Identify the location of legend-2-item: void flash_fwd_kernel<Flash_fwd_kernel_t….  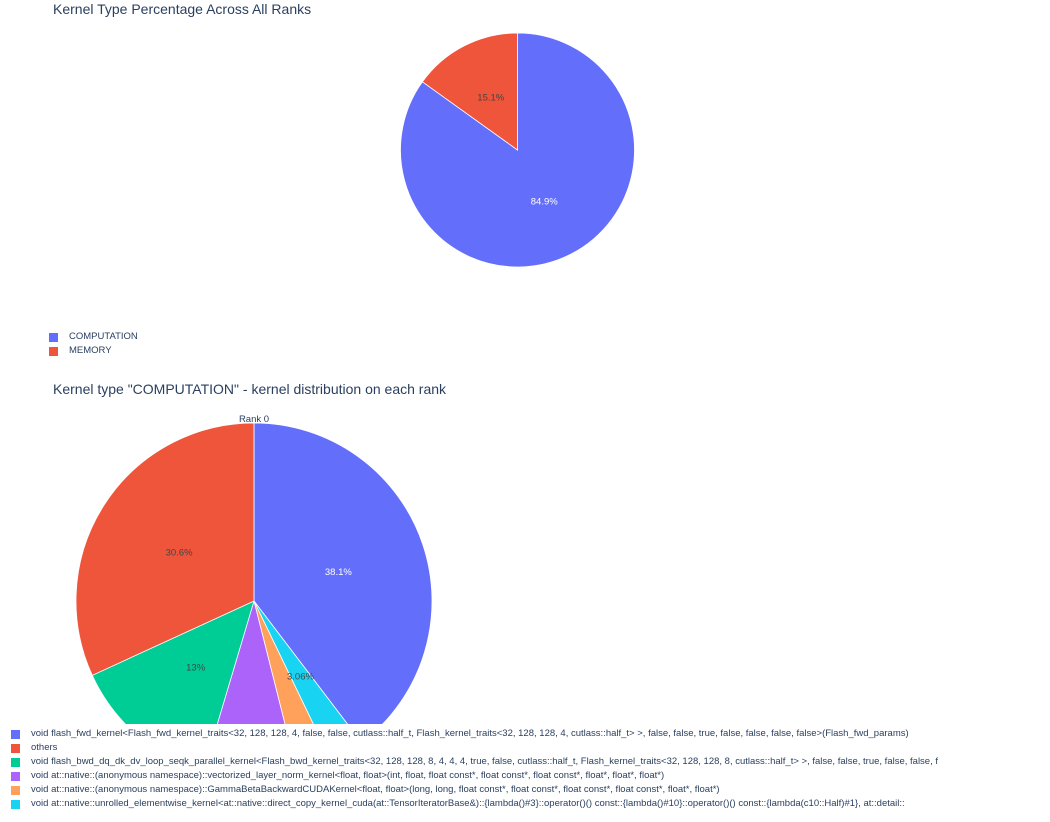
(526, 734).